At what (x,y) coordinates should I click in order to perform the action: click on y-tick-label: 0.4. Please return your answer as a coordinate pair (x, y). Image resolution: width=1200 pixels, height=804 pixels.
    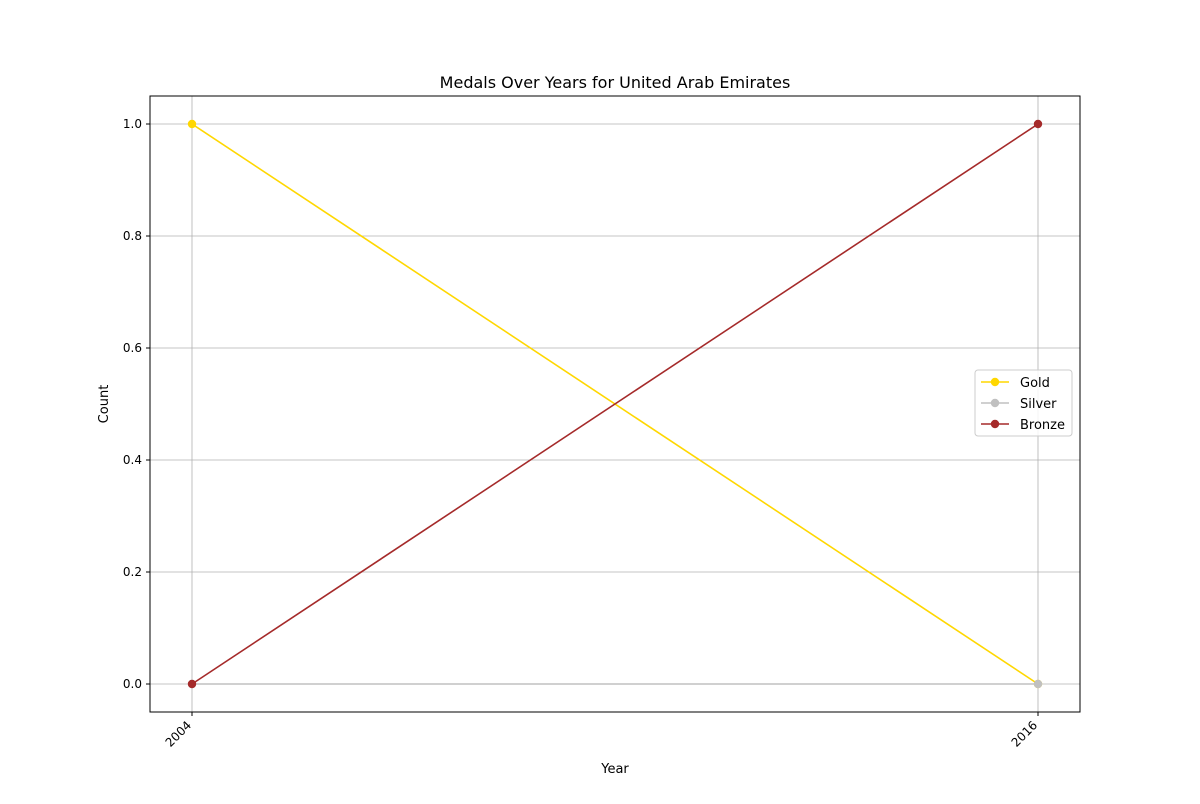
    Looking at the image, I should click on (132, 460).